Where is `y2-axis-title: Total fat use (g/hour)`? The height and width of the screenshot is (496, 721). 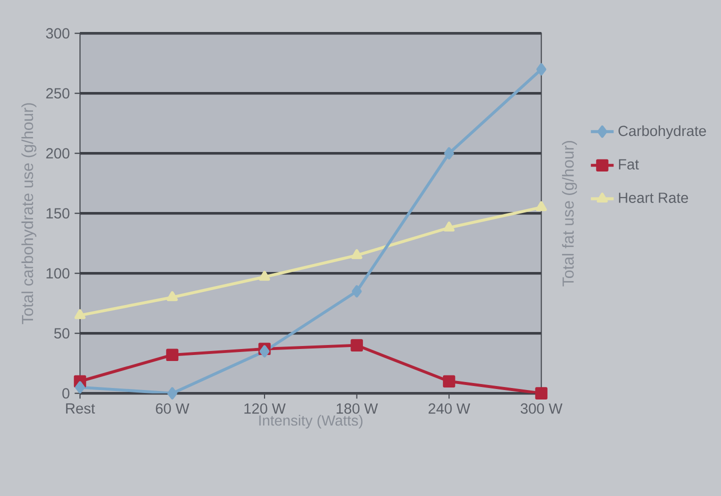
y2-axis-title: Total fat use (g/hour) is located at coordinates (569, 213).